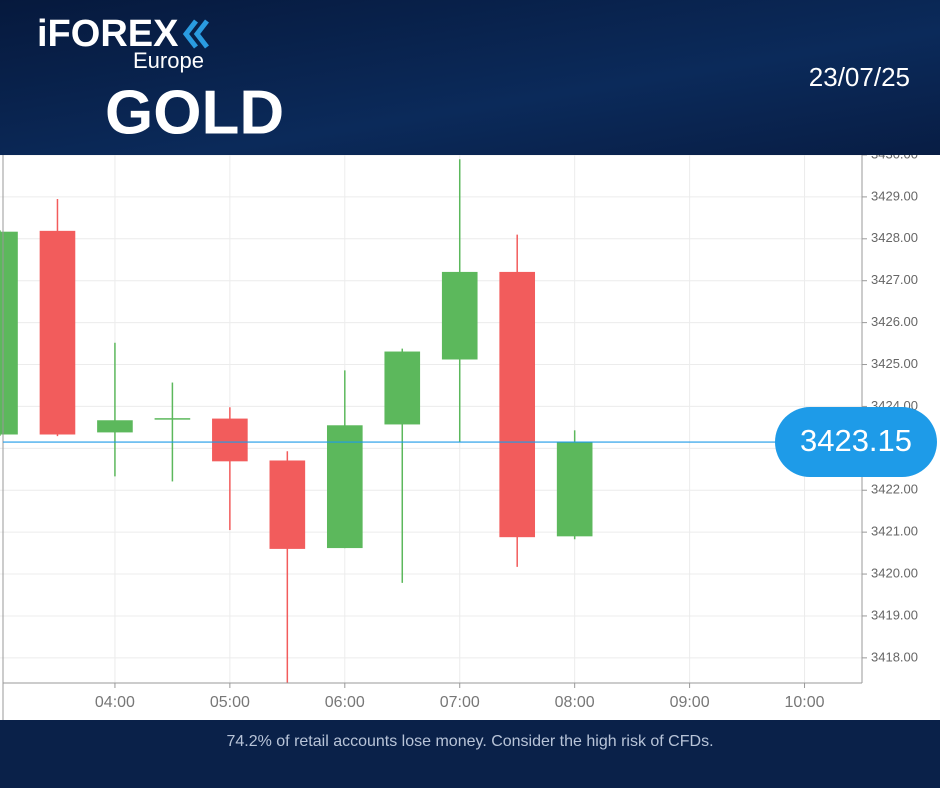 Image resolution: width=940 pixels, height=788 pixels. What do you see at coordinates (859, 77) in the screenshot?
I see `date: 23/07/25` at bounding box center [859, 77].